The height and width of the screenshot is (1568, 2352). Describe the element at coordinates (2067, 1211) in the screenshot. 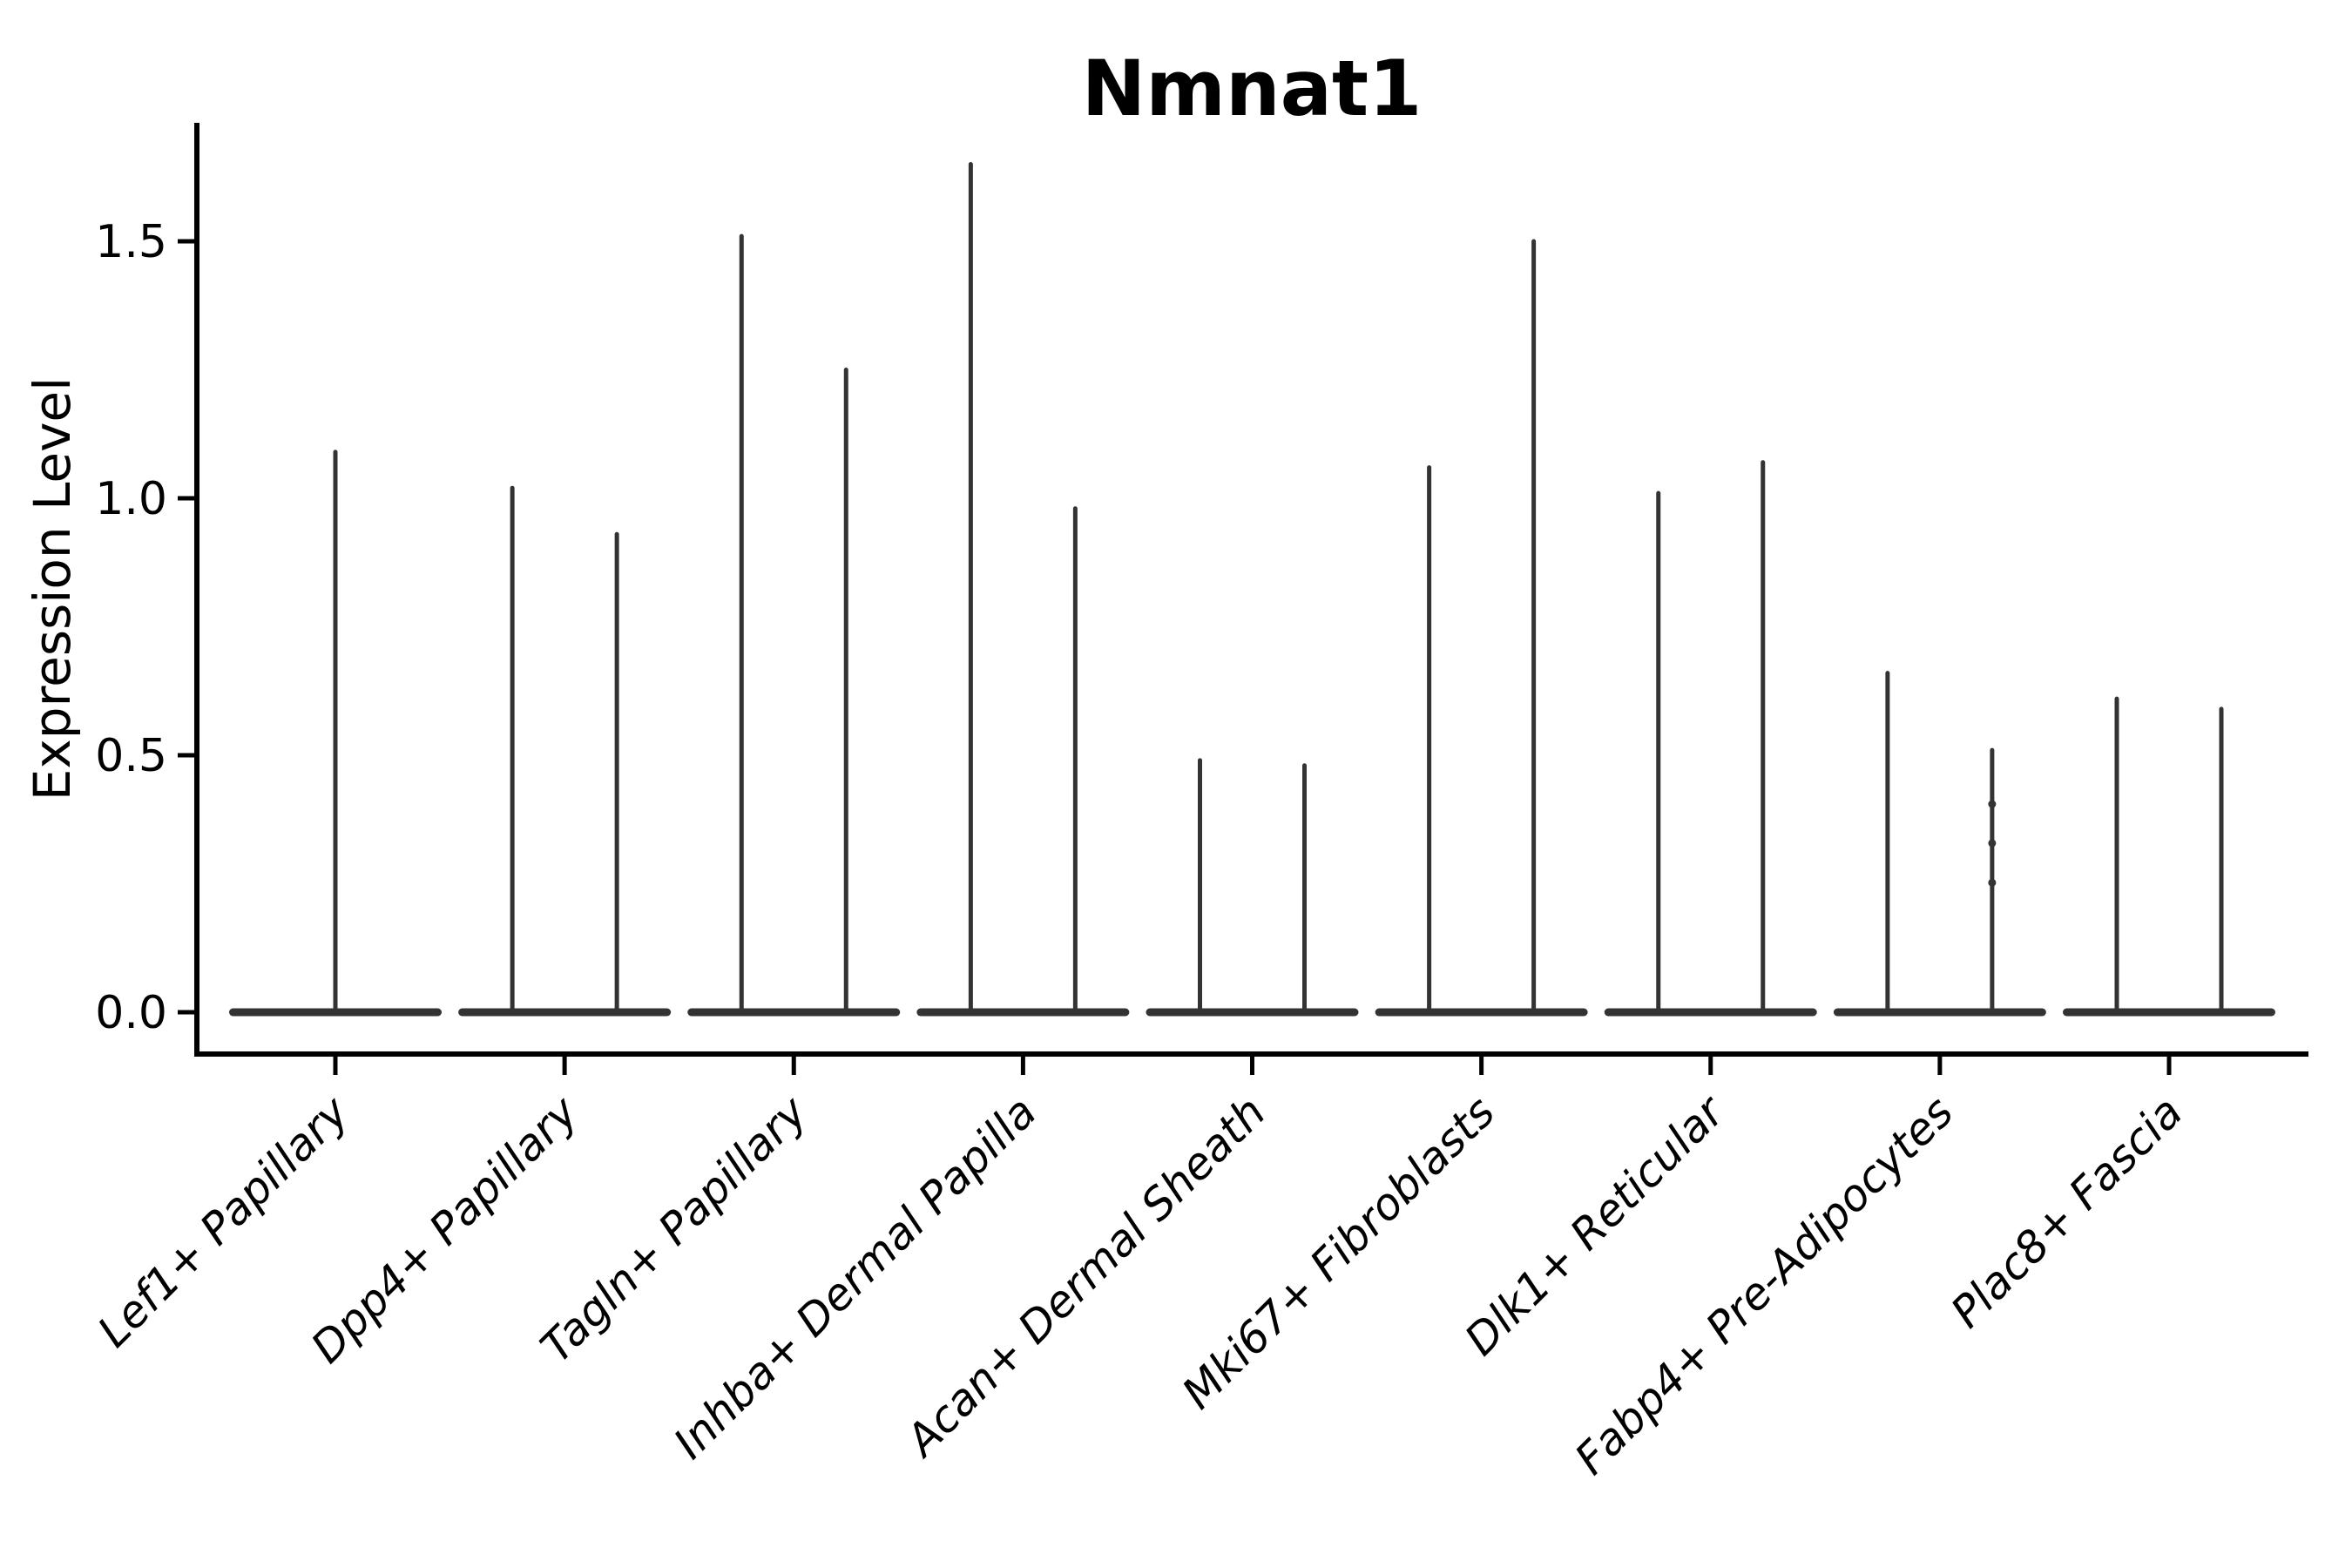

I see `x-tick-label: Plac8+ Fascia` at that location.